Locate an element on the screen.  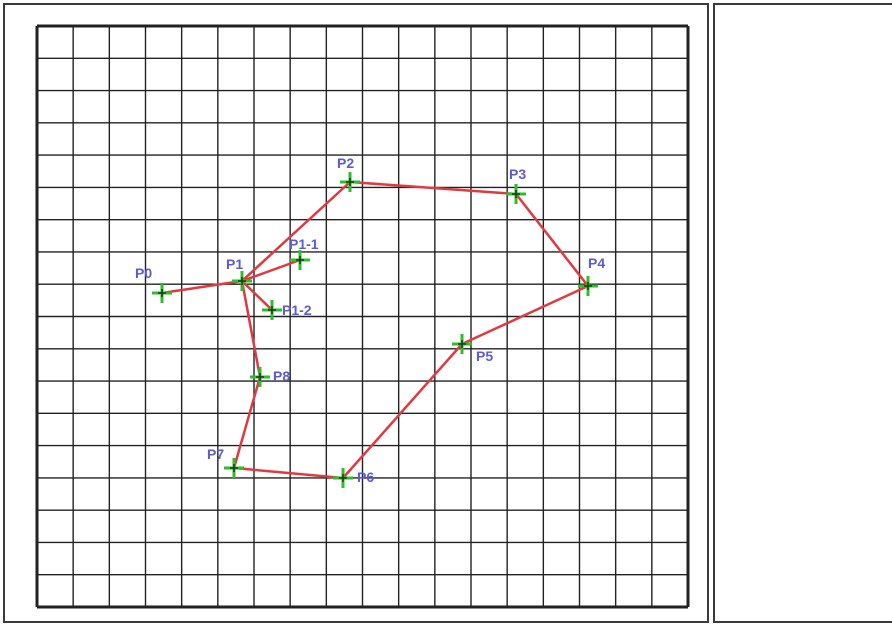
waypoint-p5: P5 is located at coordinates (472, 349).